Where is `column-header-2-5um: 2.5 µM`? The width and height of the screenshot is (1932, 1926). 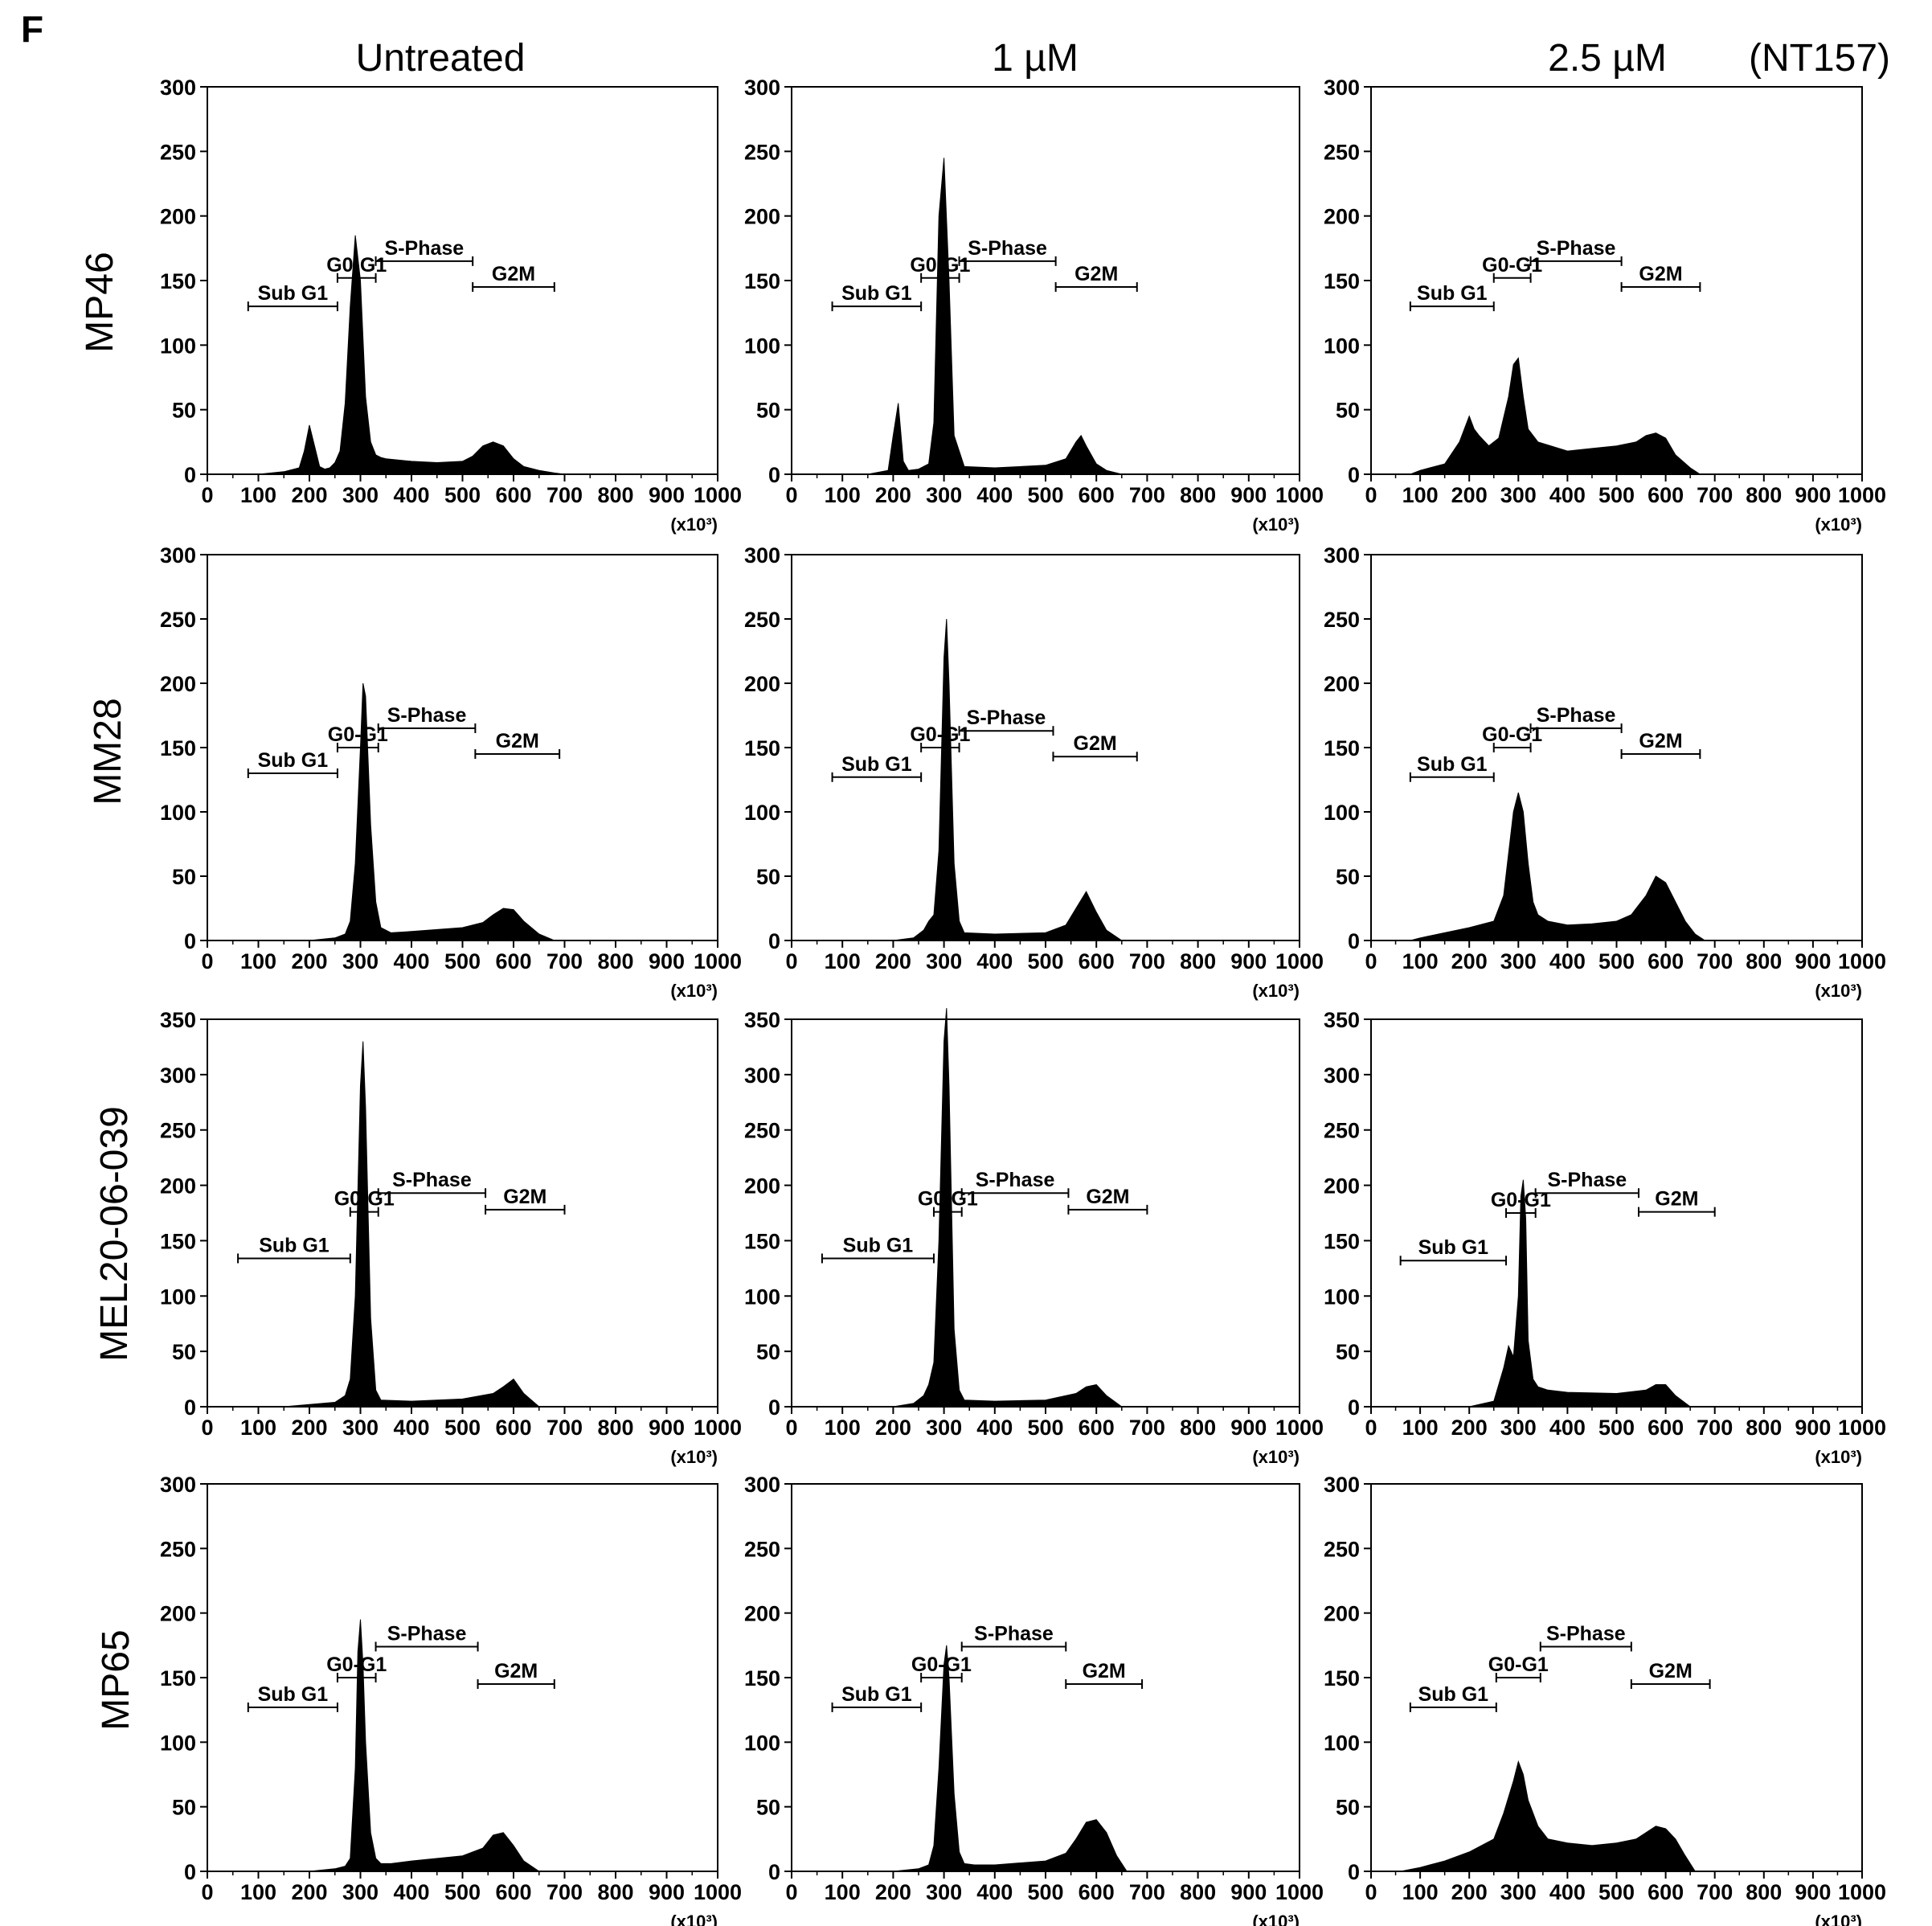
column-header-2-5um: 2.5 µM is located at coordinates (1607, 58).